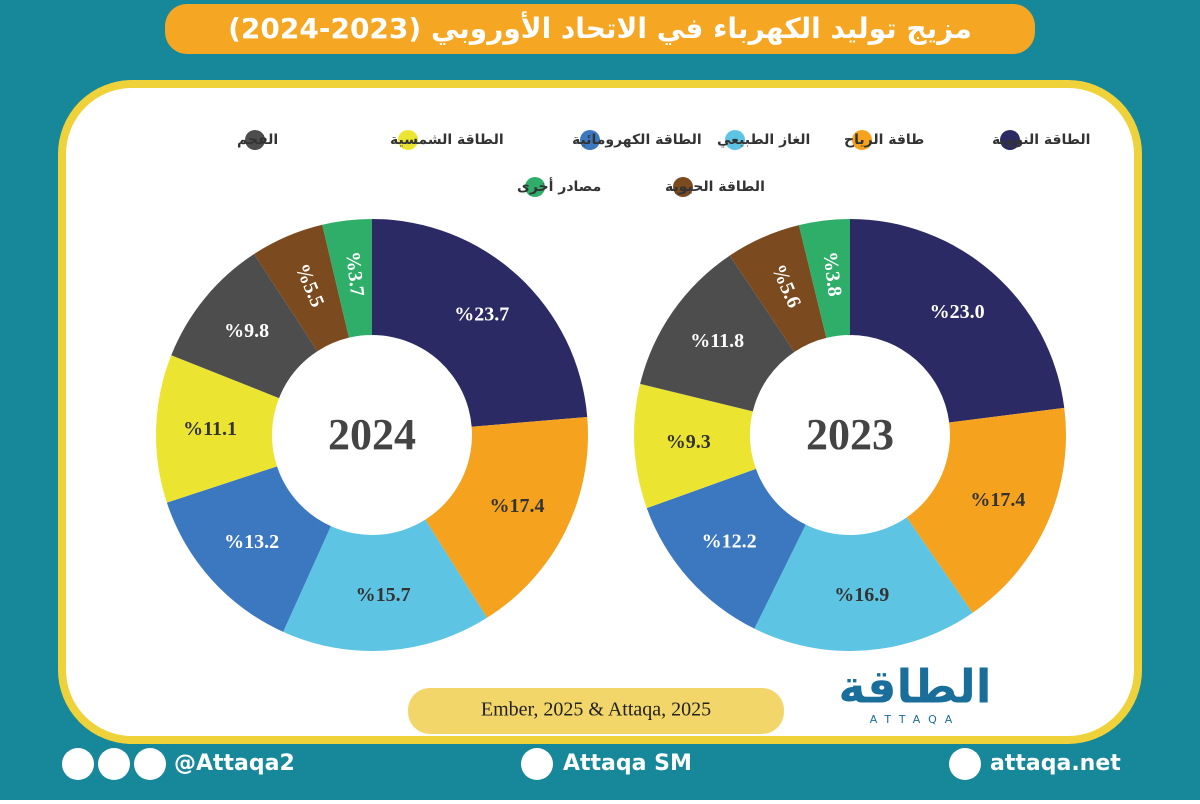 This screenshot has height=804, width=1200. Describe the element at coordinates (715, 187) in the screenshot. I see `legend-label: الطاقة الحيوية` at that location.